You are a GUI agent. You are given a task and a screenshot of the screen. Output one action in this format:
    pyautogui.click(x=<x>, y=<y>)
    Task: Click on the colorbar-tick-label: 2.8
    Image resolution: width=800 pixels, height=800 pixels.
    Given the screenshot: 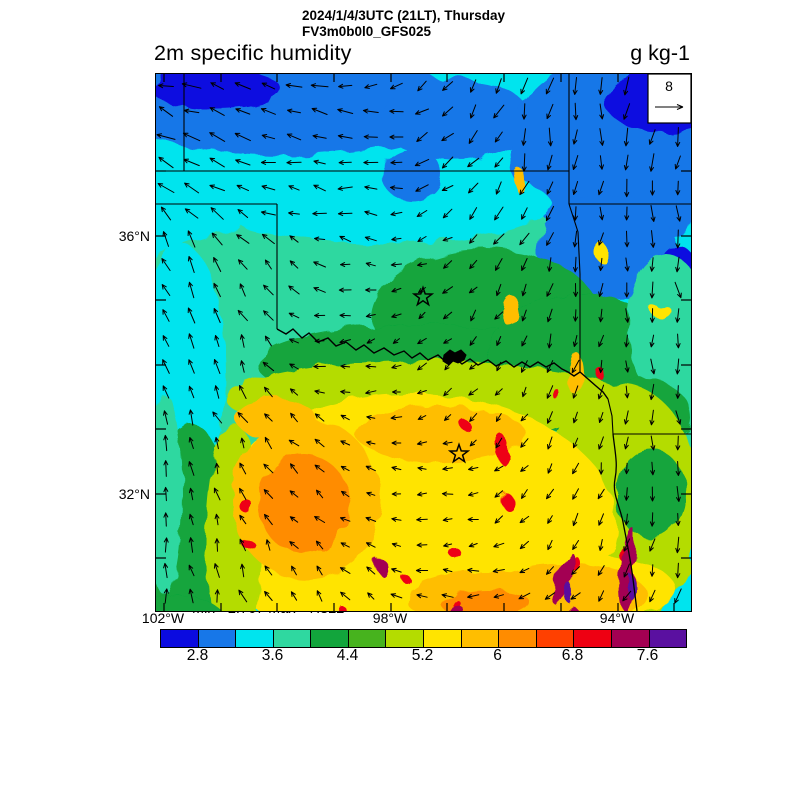 What is the action you would take?
    pyautogui.click(x=197, y=655)
    